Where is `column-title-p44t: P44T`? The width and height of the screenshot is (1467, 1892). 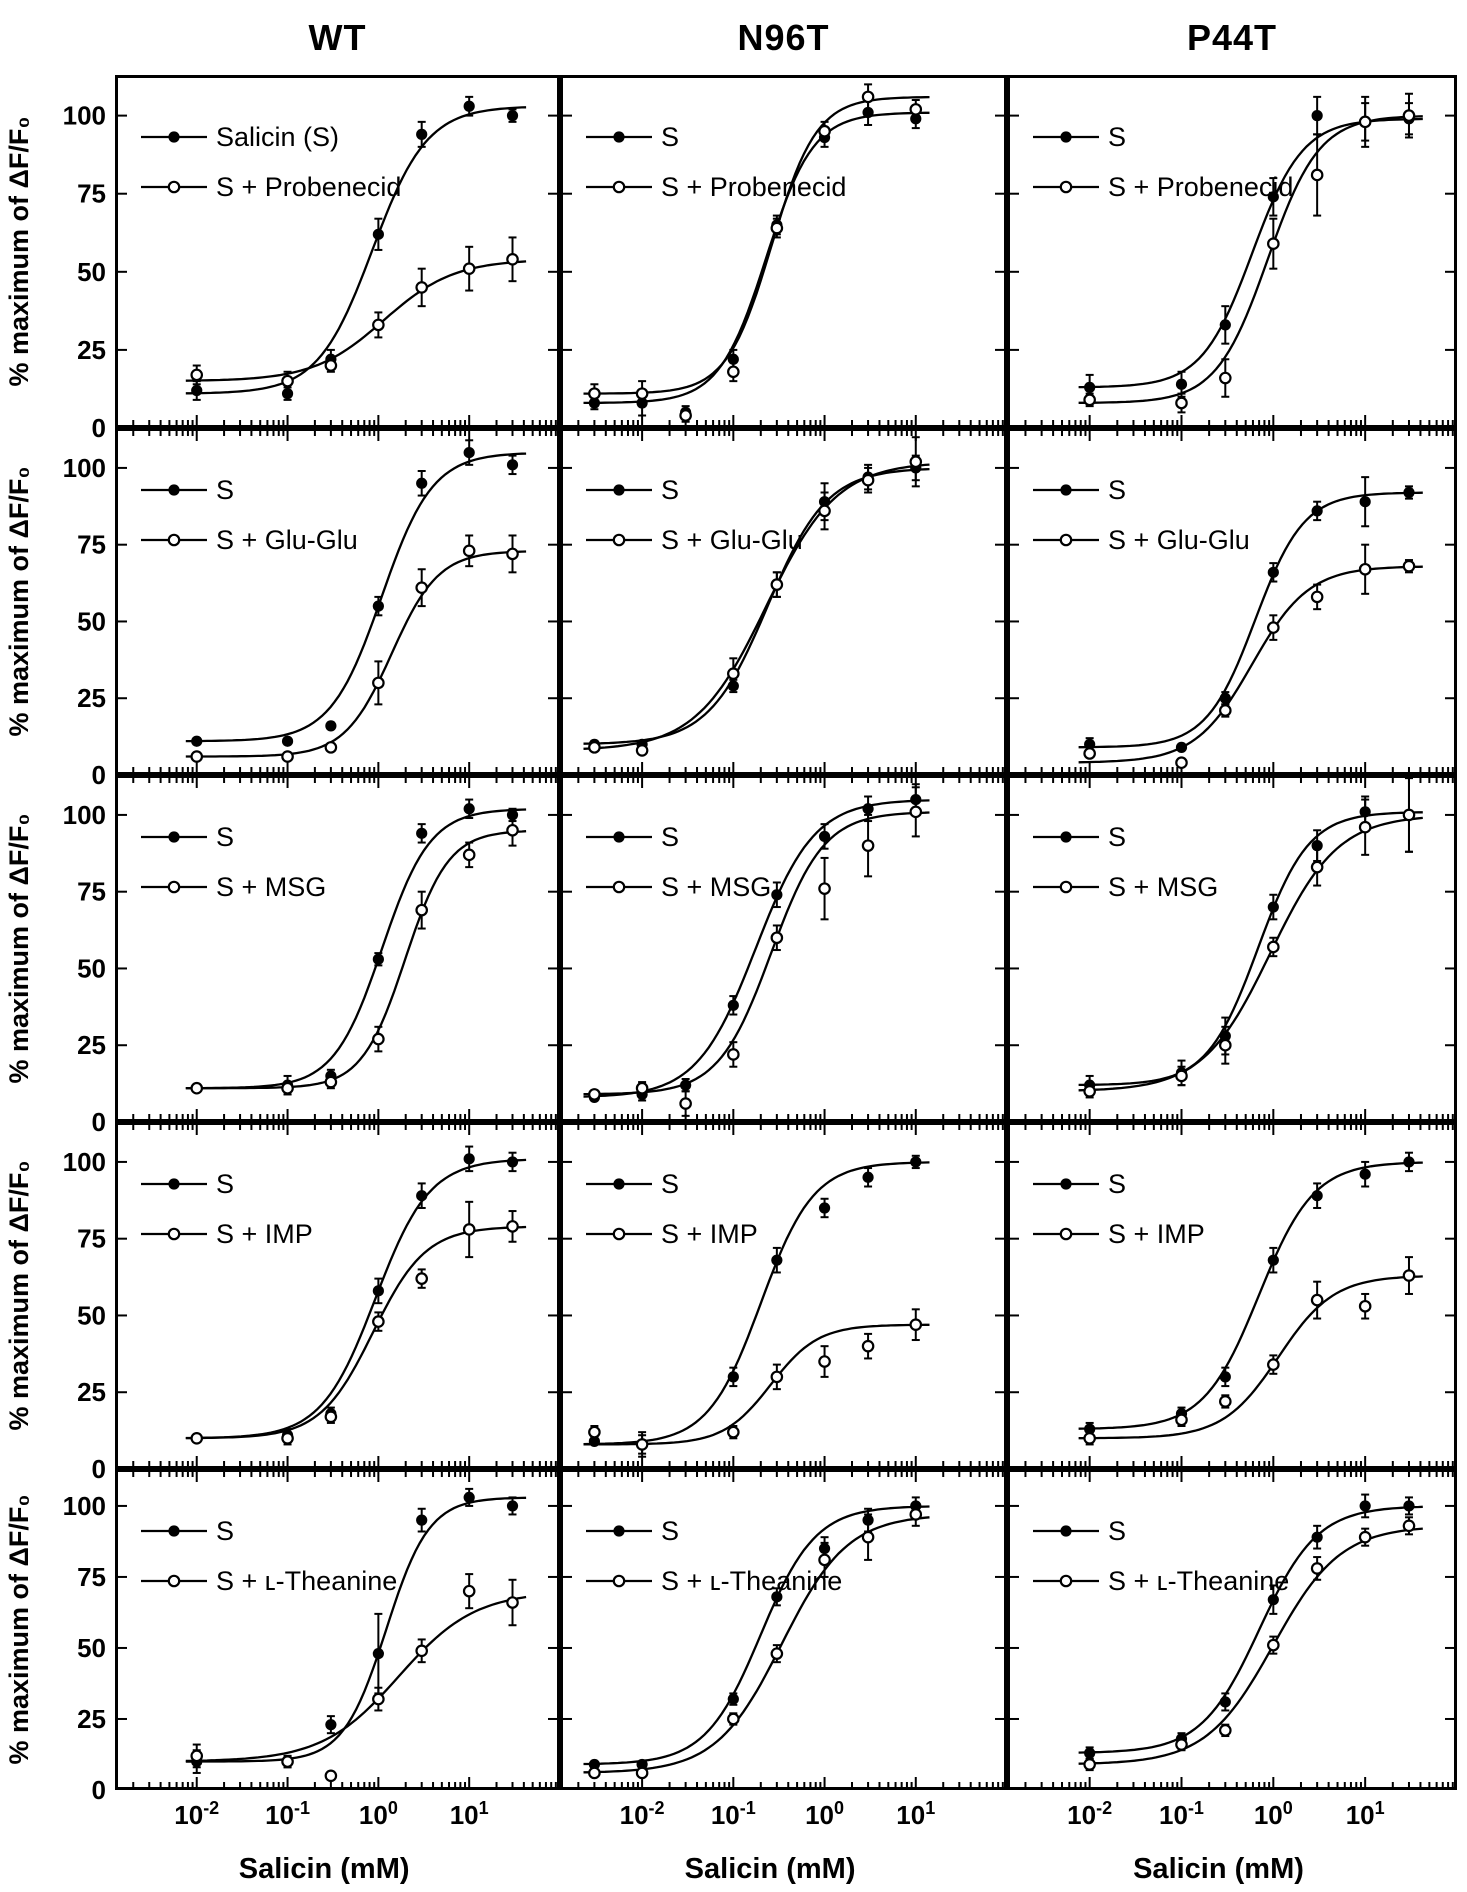
column-title-p44t: P44T is located at coordinates (1232, 37).